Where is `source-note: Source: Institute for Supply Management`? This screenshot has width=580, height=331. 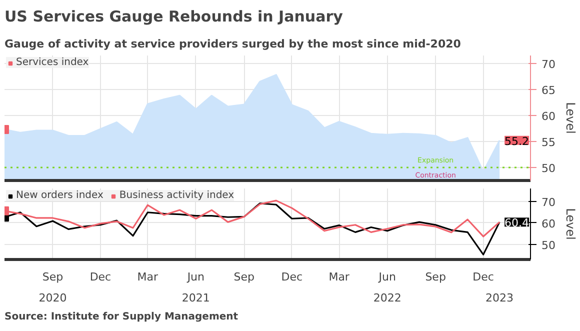
source-note: Source: Institute for Supply Management is located at coordinates (121, 317).